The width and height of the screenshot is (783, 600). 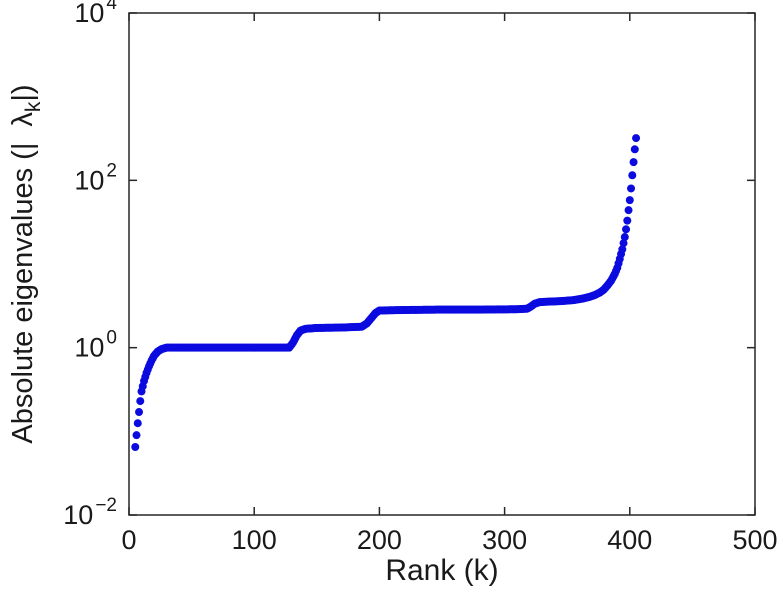 What do you see at coordinates (441, 570) in the screenshot?
I see `x-axis-label: Rank (k)` at bounding box center [441, 570].